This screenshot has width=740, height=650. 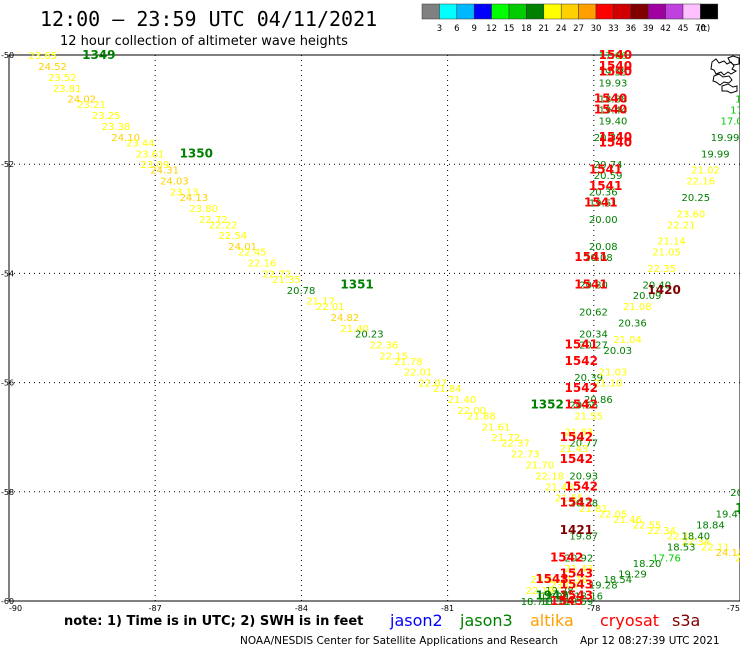 What do you see at coordinates (184, 193) in the screenshot?
I see `swh-label: 23.13` at bounding box center [184, 193].